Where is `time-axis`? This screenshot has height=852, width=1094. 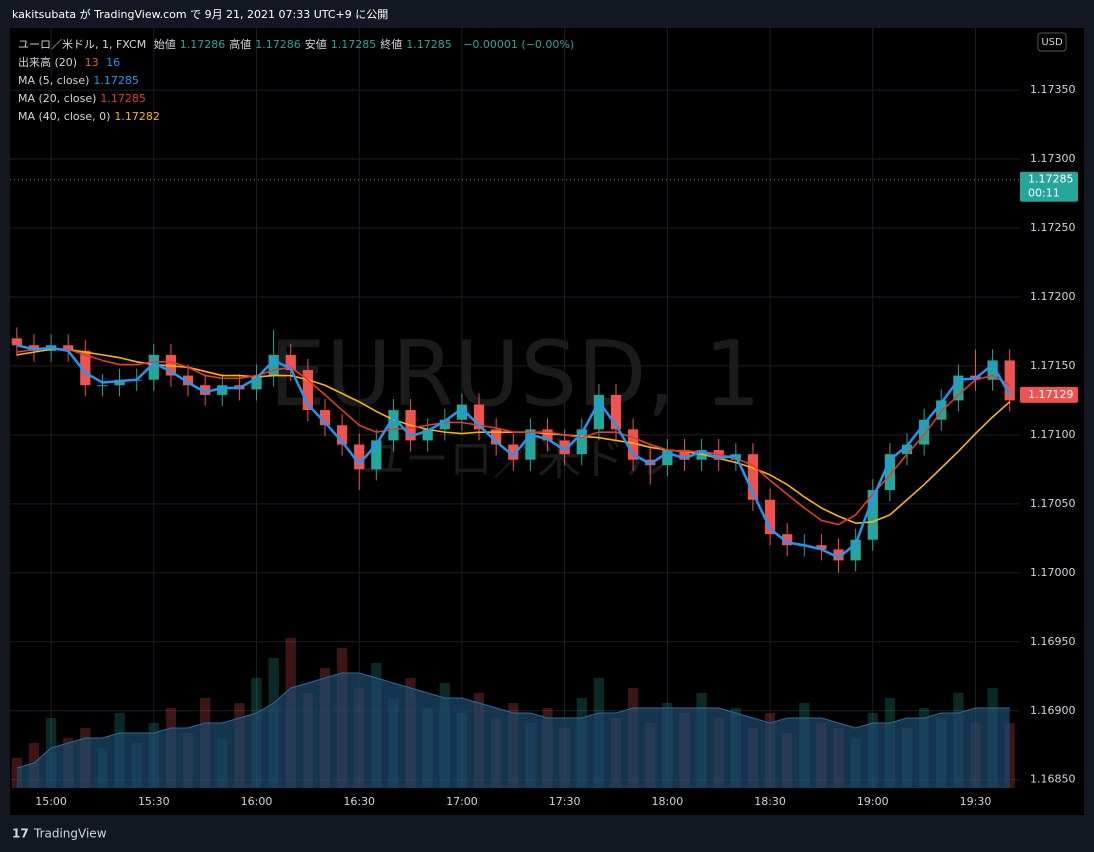
time-axis is located at coordinates (547, 801).